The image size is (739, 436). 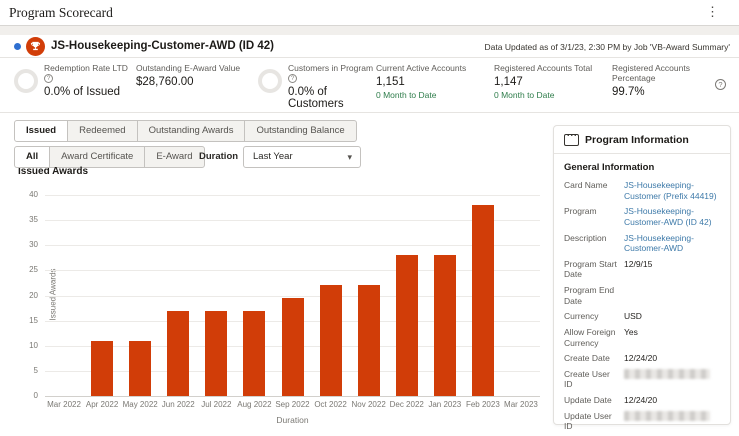 I want to click on field-value: JS-Housekeeping-Customer-AWD, so click(x=659, y=243).